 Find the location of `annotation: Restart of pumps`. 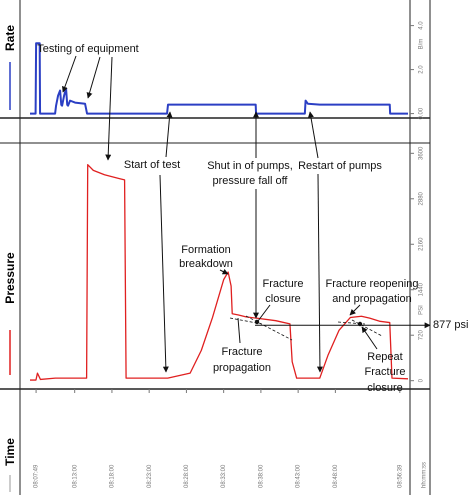

annotation: Restart of pumps is located at coordinates (340, 242).